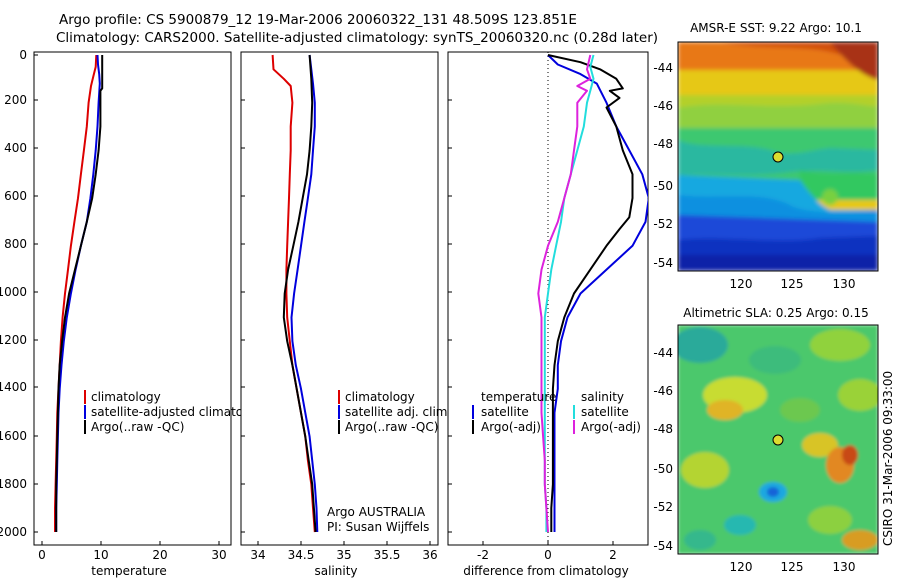 Image resolution: width=900 pixels, height=580 pixels. I want to click on temperature-y-tick-marks, so click(36, 293).